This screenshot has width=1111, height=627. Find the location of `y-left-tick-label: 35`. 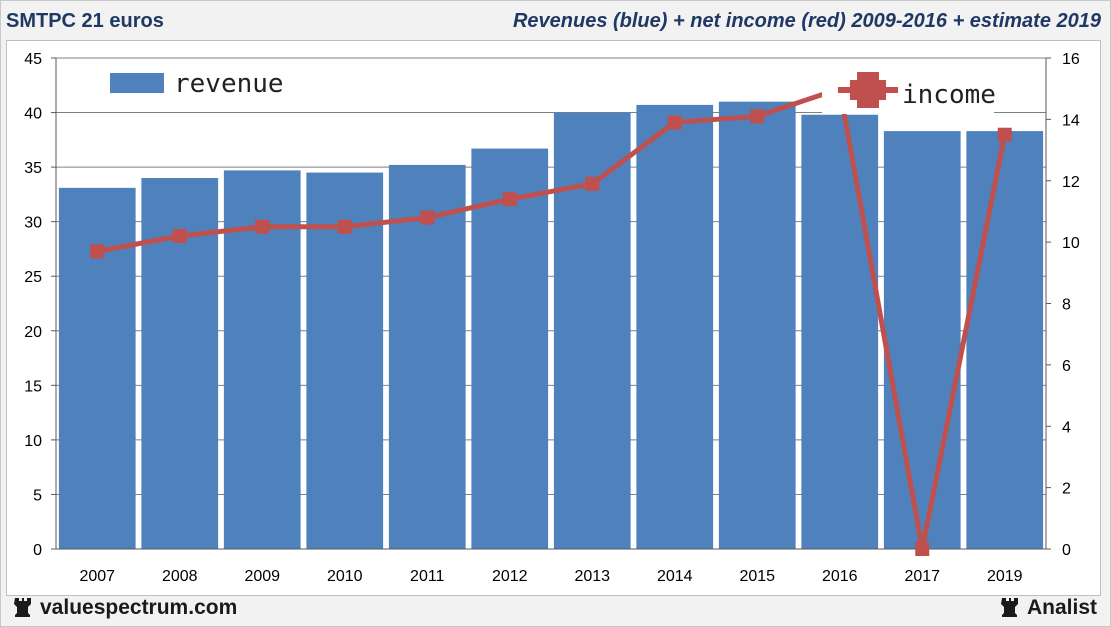

y-left-tick-label: 35 is located at coordinates (33, 168).